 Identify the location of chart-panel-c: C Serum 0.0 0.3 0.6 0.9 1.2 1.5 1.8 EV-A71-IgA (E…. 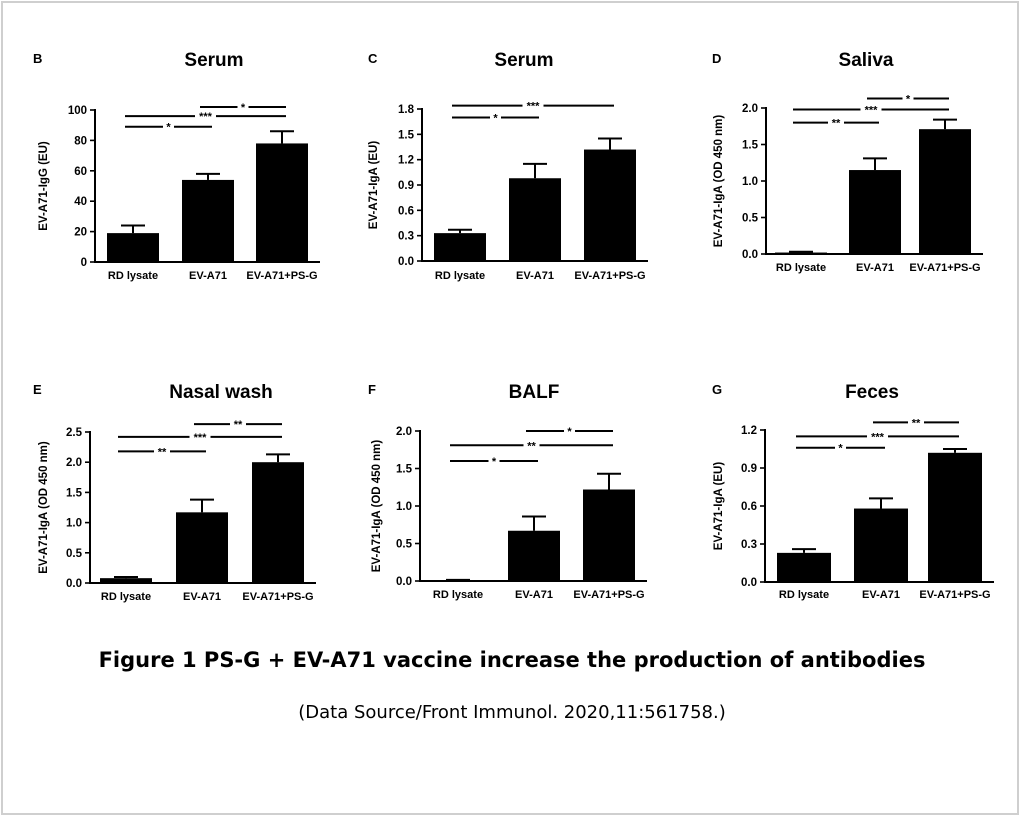
(508, 166).